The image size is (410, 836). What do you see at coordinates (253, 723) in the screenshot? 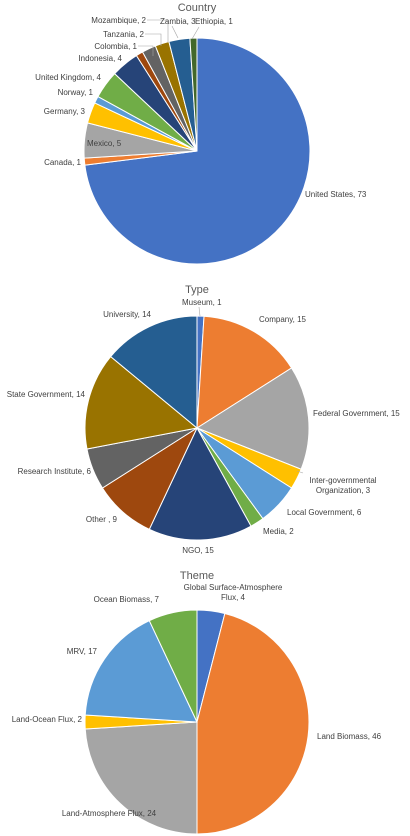
I see `theme-slice-land-biomass` at bounding box center [253, 723].